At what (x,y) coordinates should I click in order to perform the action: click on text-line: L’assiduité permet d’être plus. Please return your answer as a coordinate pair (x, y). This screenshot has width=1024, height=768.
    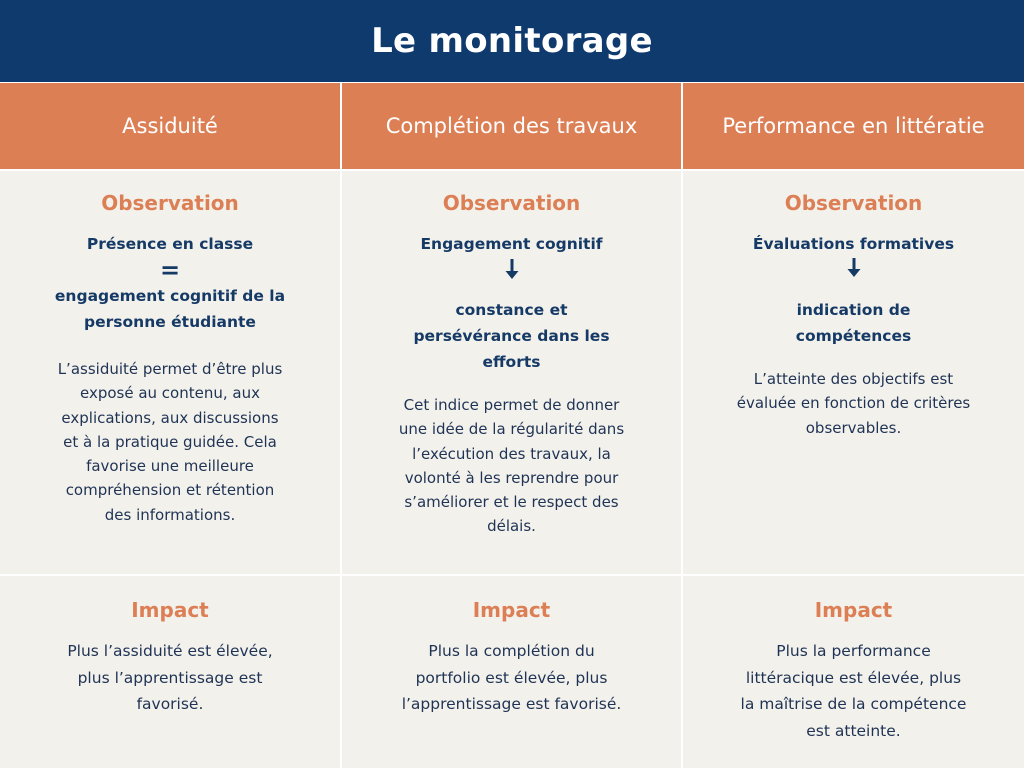
    Looking at the image, I should click on (170, 369).